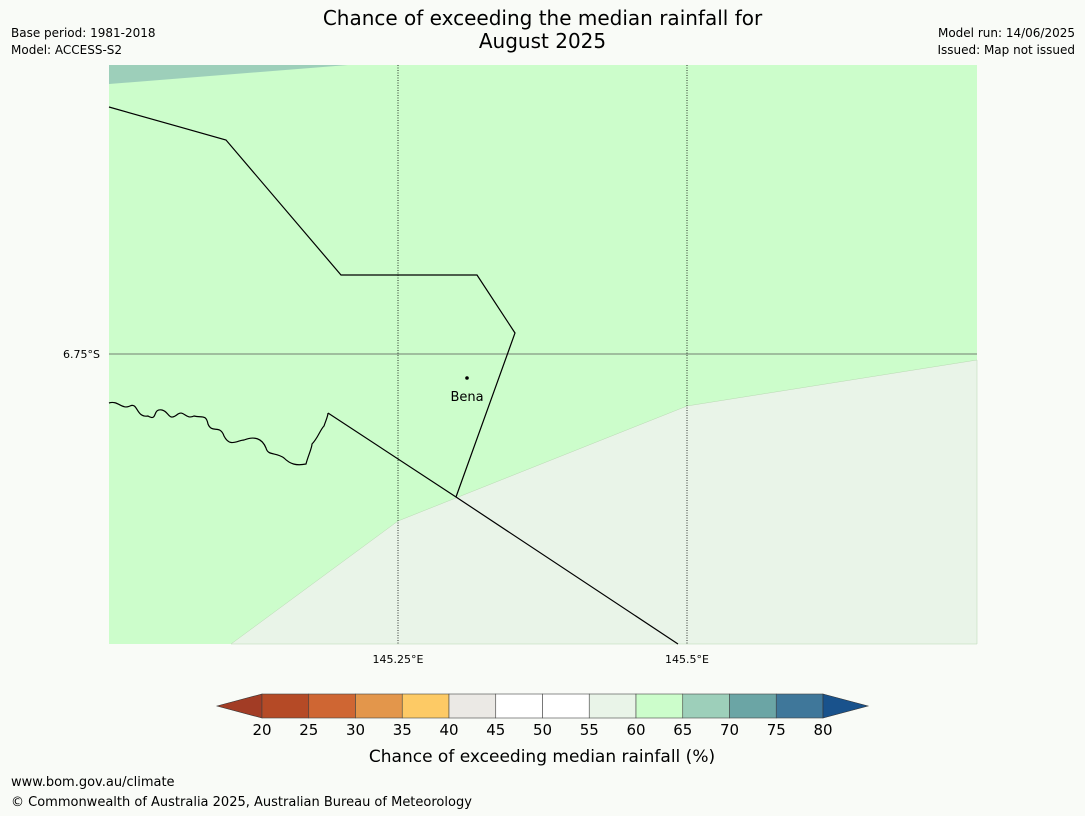  I want to click on meta-left: Base period: 1981-2018 Model: ACCESS-S2, so click(83, 42).